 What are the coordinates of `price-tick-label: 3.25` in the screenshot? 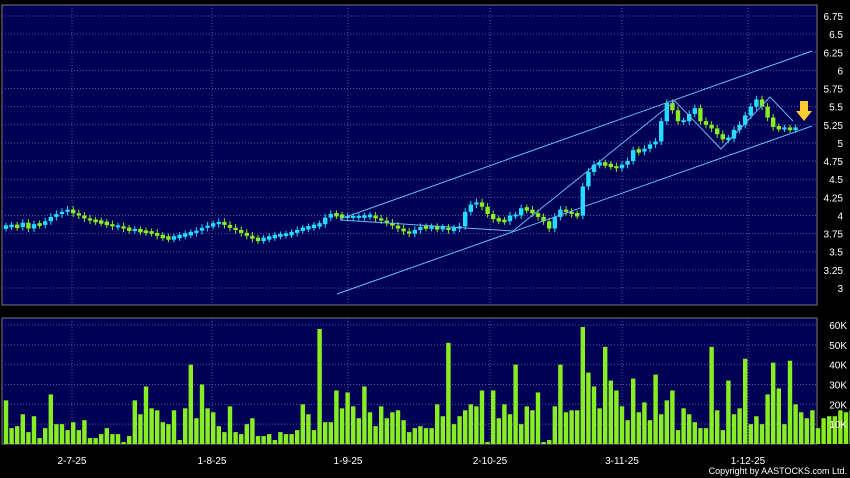 It's located at (834, 271).